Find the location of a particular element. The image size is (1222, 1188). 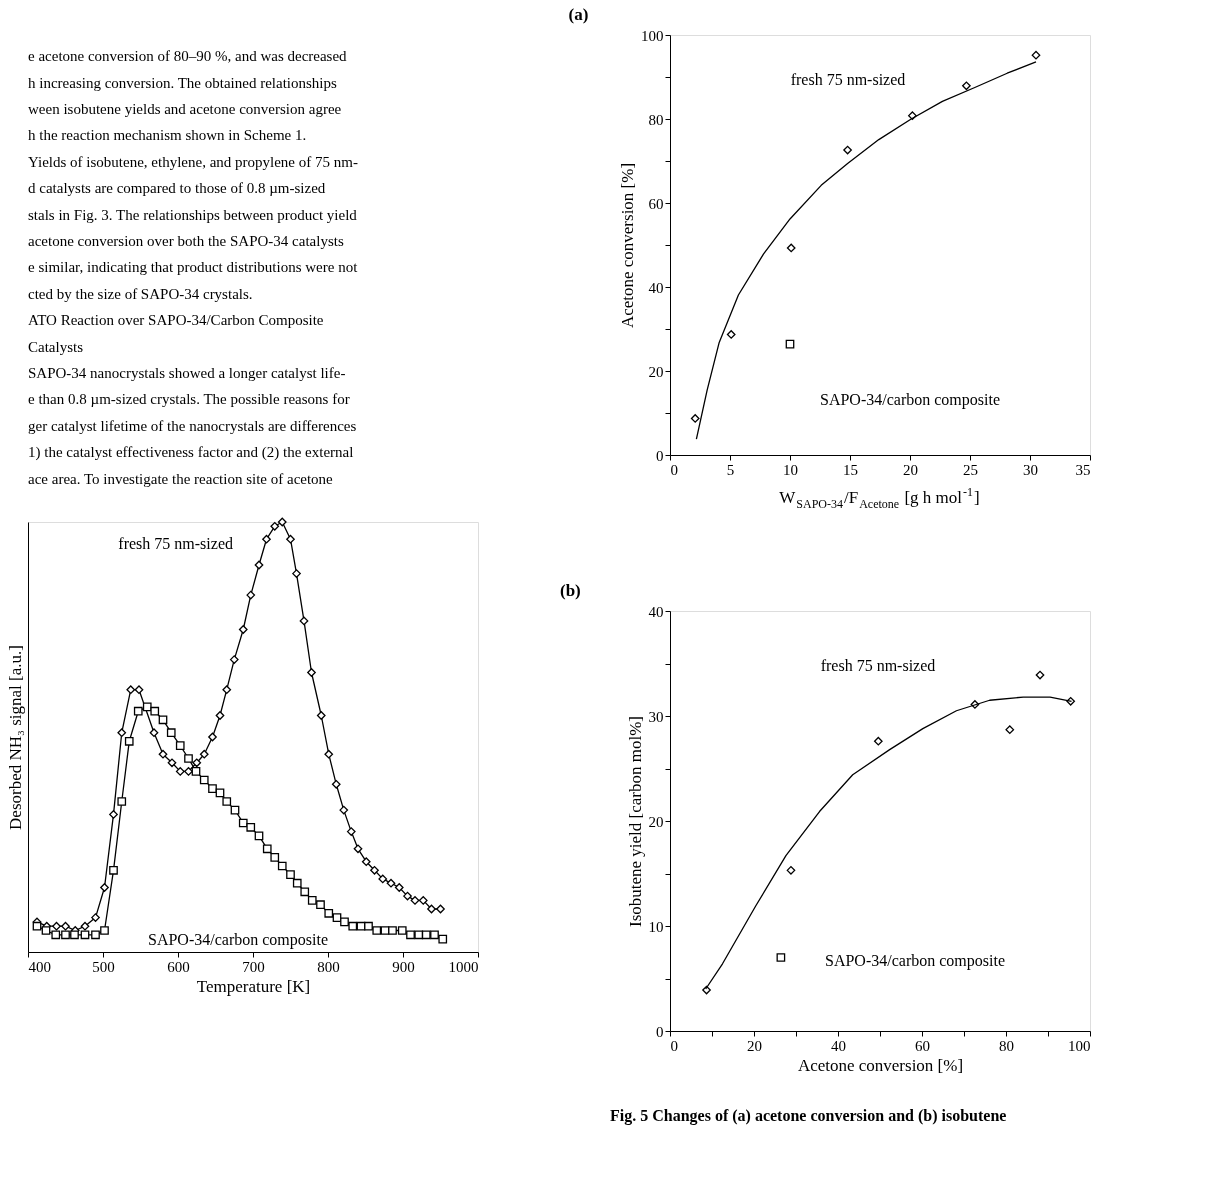

y-axis-title: Acetone conversion [%] is located at coordinates (627, 245).